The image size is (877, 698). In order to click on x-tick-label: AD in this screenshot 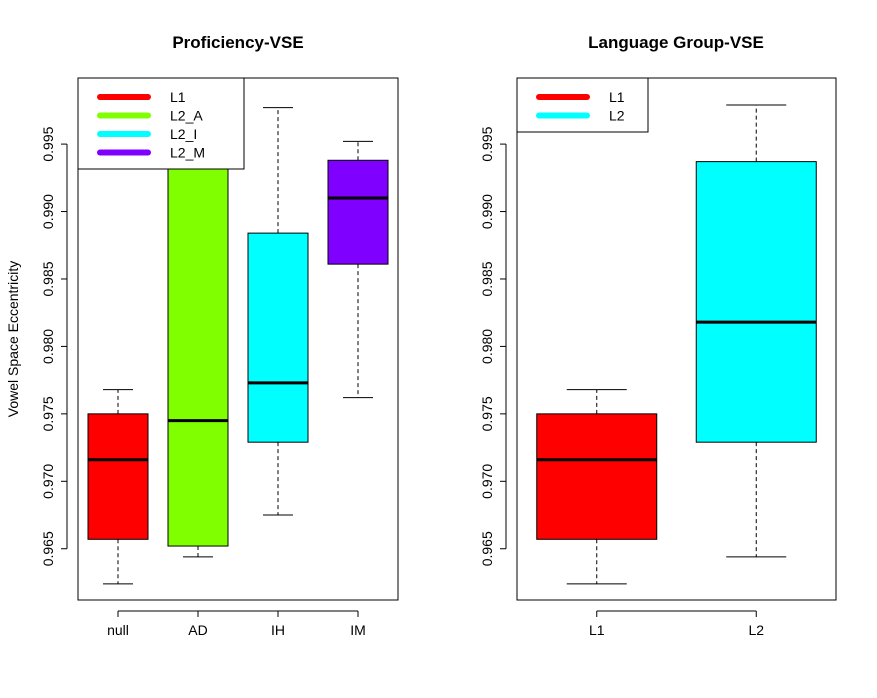, I will do `click(197, 630)`.